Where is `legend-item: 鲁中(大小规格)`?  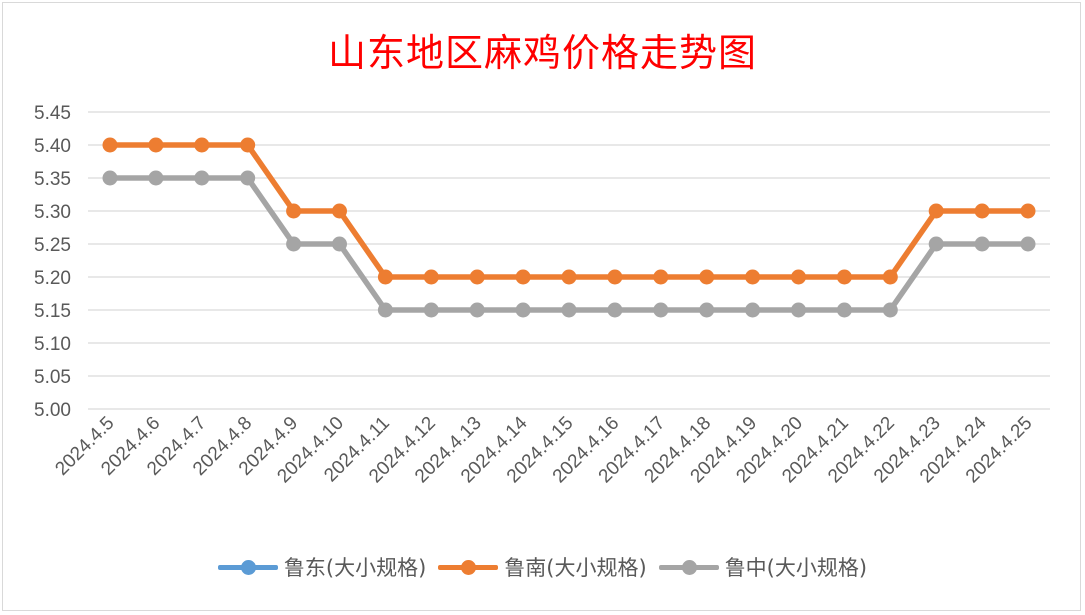 legend-item: 鲁中(大小规格) is located at coordinates (763, 567).